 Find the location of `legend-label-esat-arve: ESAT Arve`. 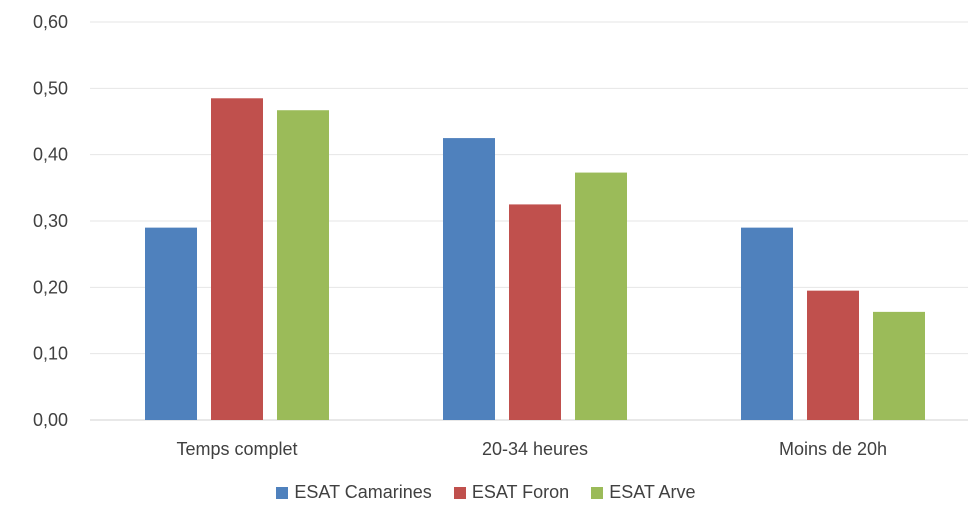

legend-label-esat-arve: ESAT Arve is located at coordinates (652, 492).